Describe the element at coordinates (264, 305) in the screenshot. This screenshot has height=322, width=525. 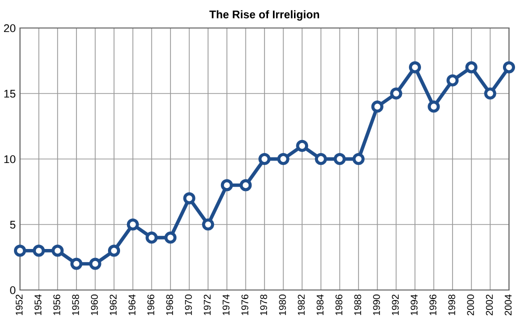
I see `x-tick-label: 1978` at that location.